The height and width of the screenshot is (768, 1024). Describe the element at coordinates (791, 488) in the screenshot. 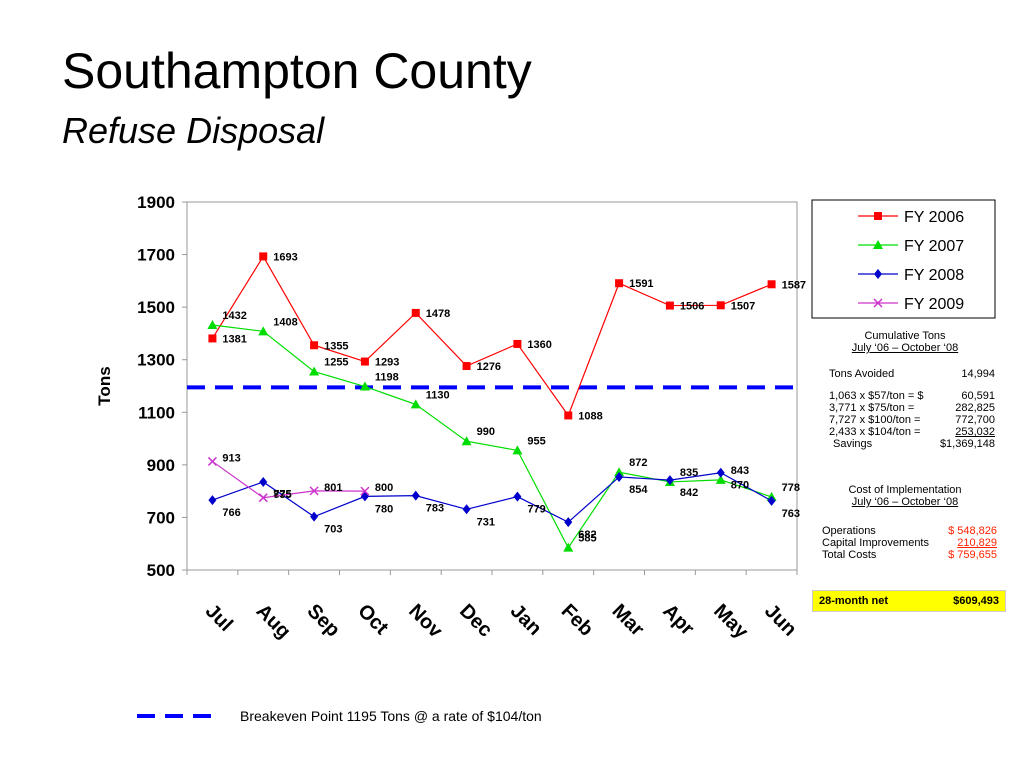

I see `data-label: 778` at that location.